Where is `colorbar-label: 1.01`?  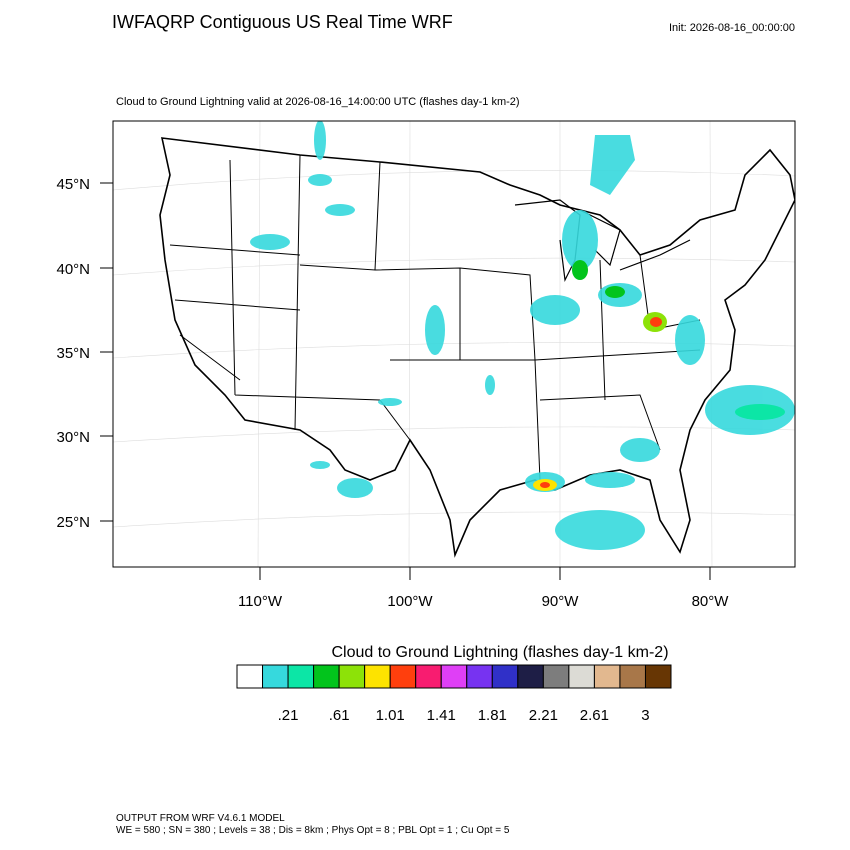
colorbar-label: 1.01 is located at coordinates (390, 715).